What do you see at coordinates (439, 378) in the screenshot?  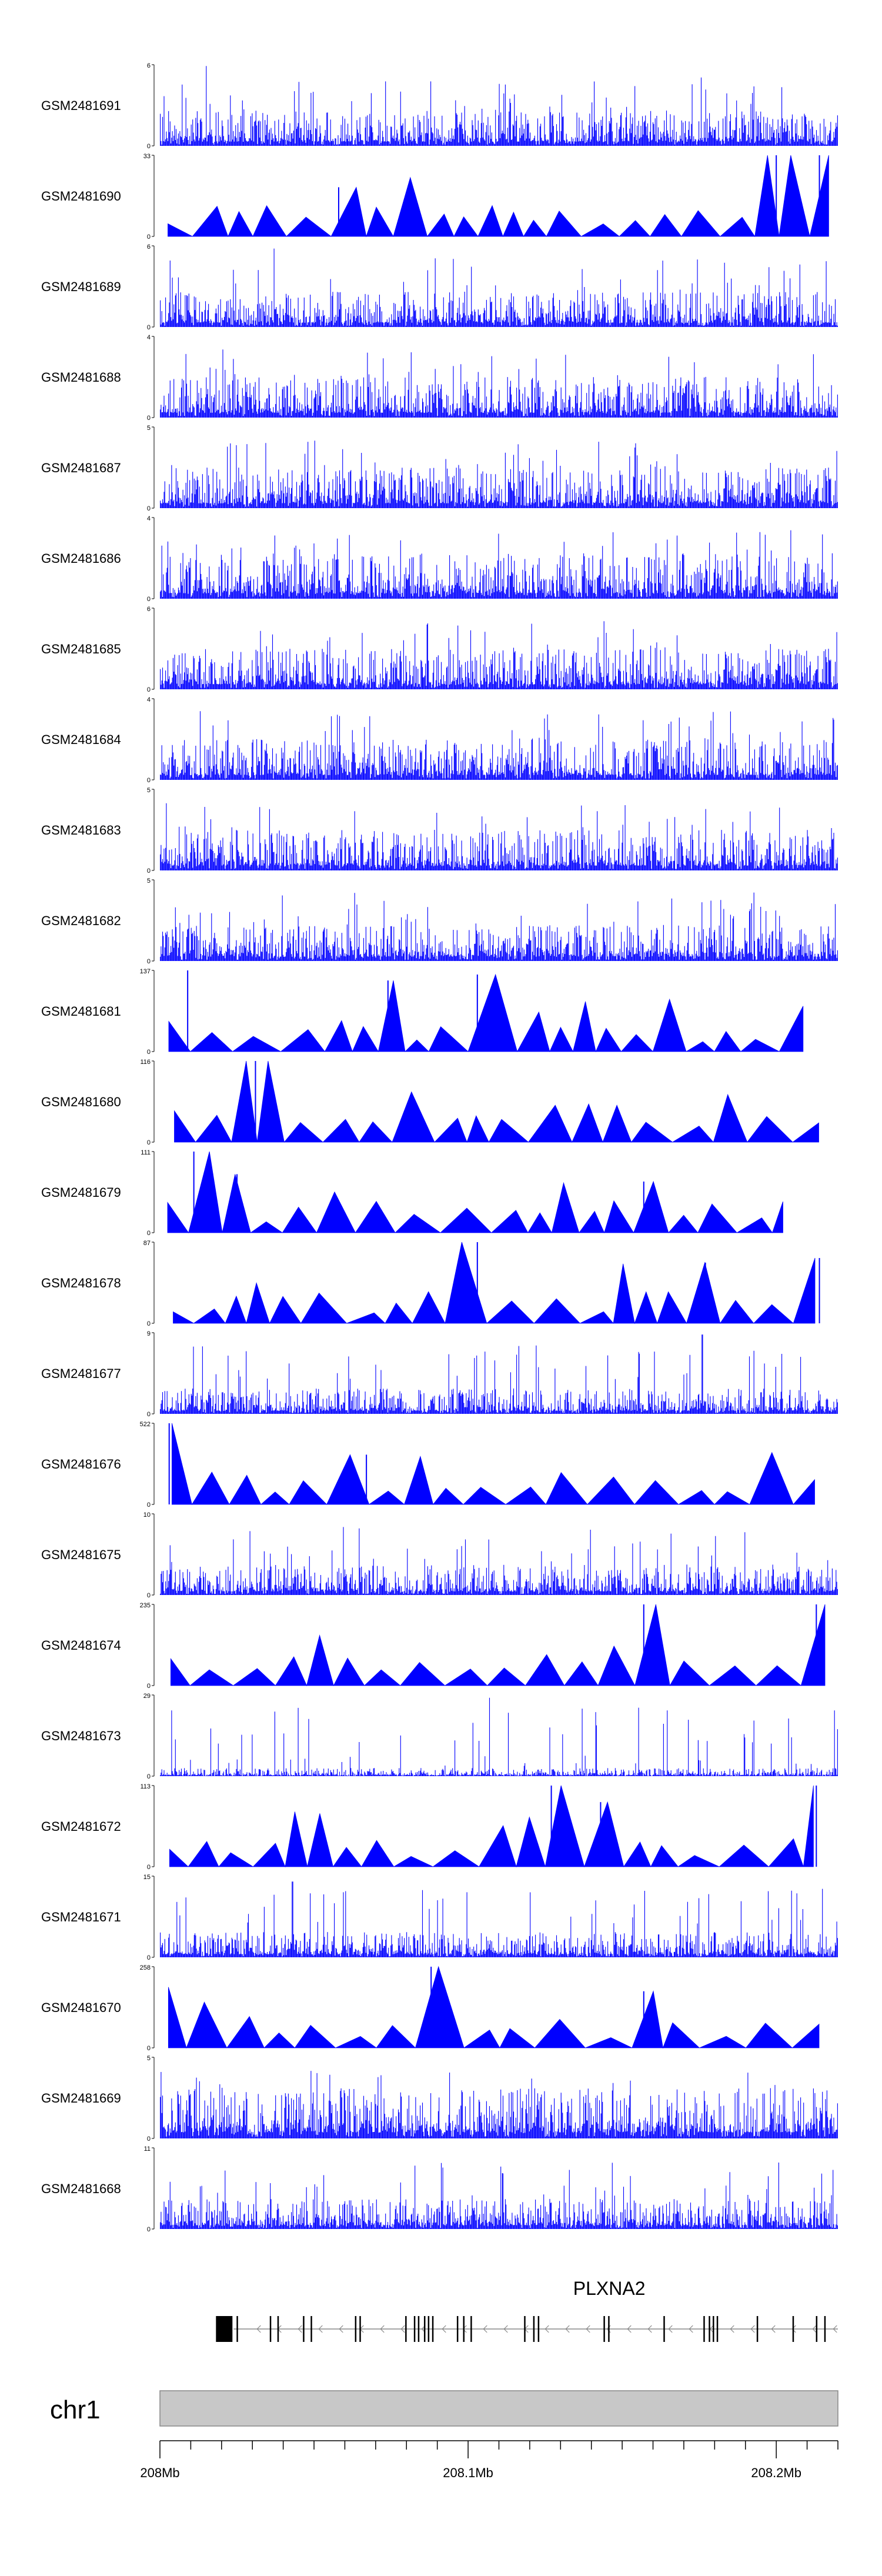 I see `track-GSM2481688: GSM2481688 4 0` at bounding box center [439, 378].